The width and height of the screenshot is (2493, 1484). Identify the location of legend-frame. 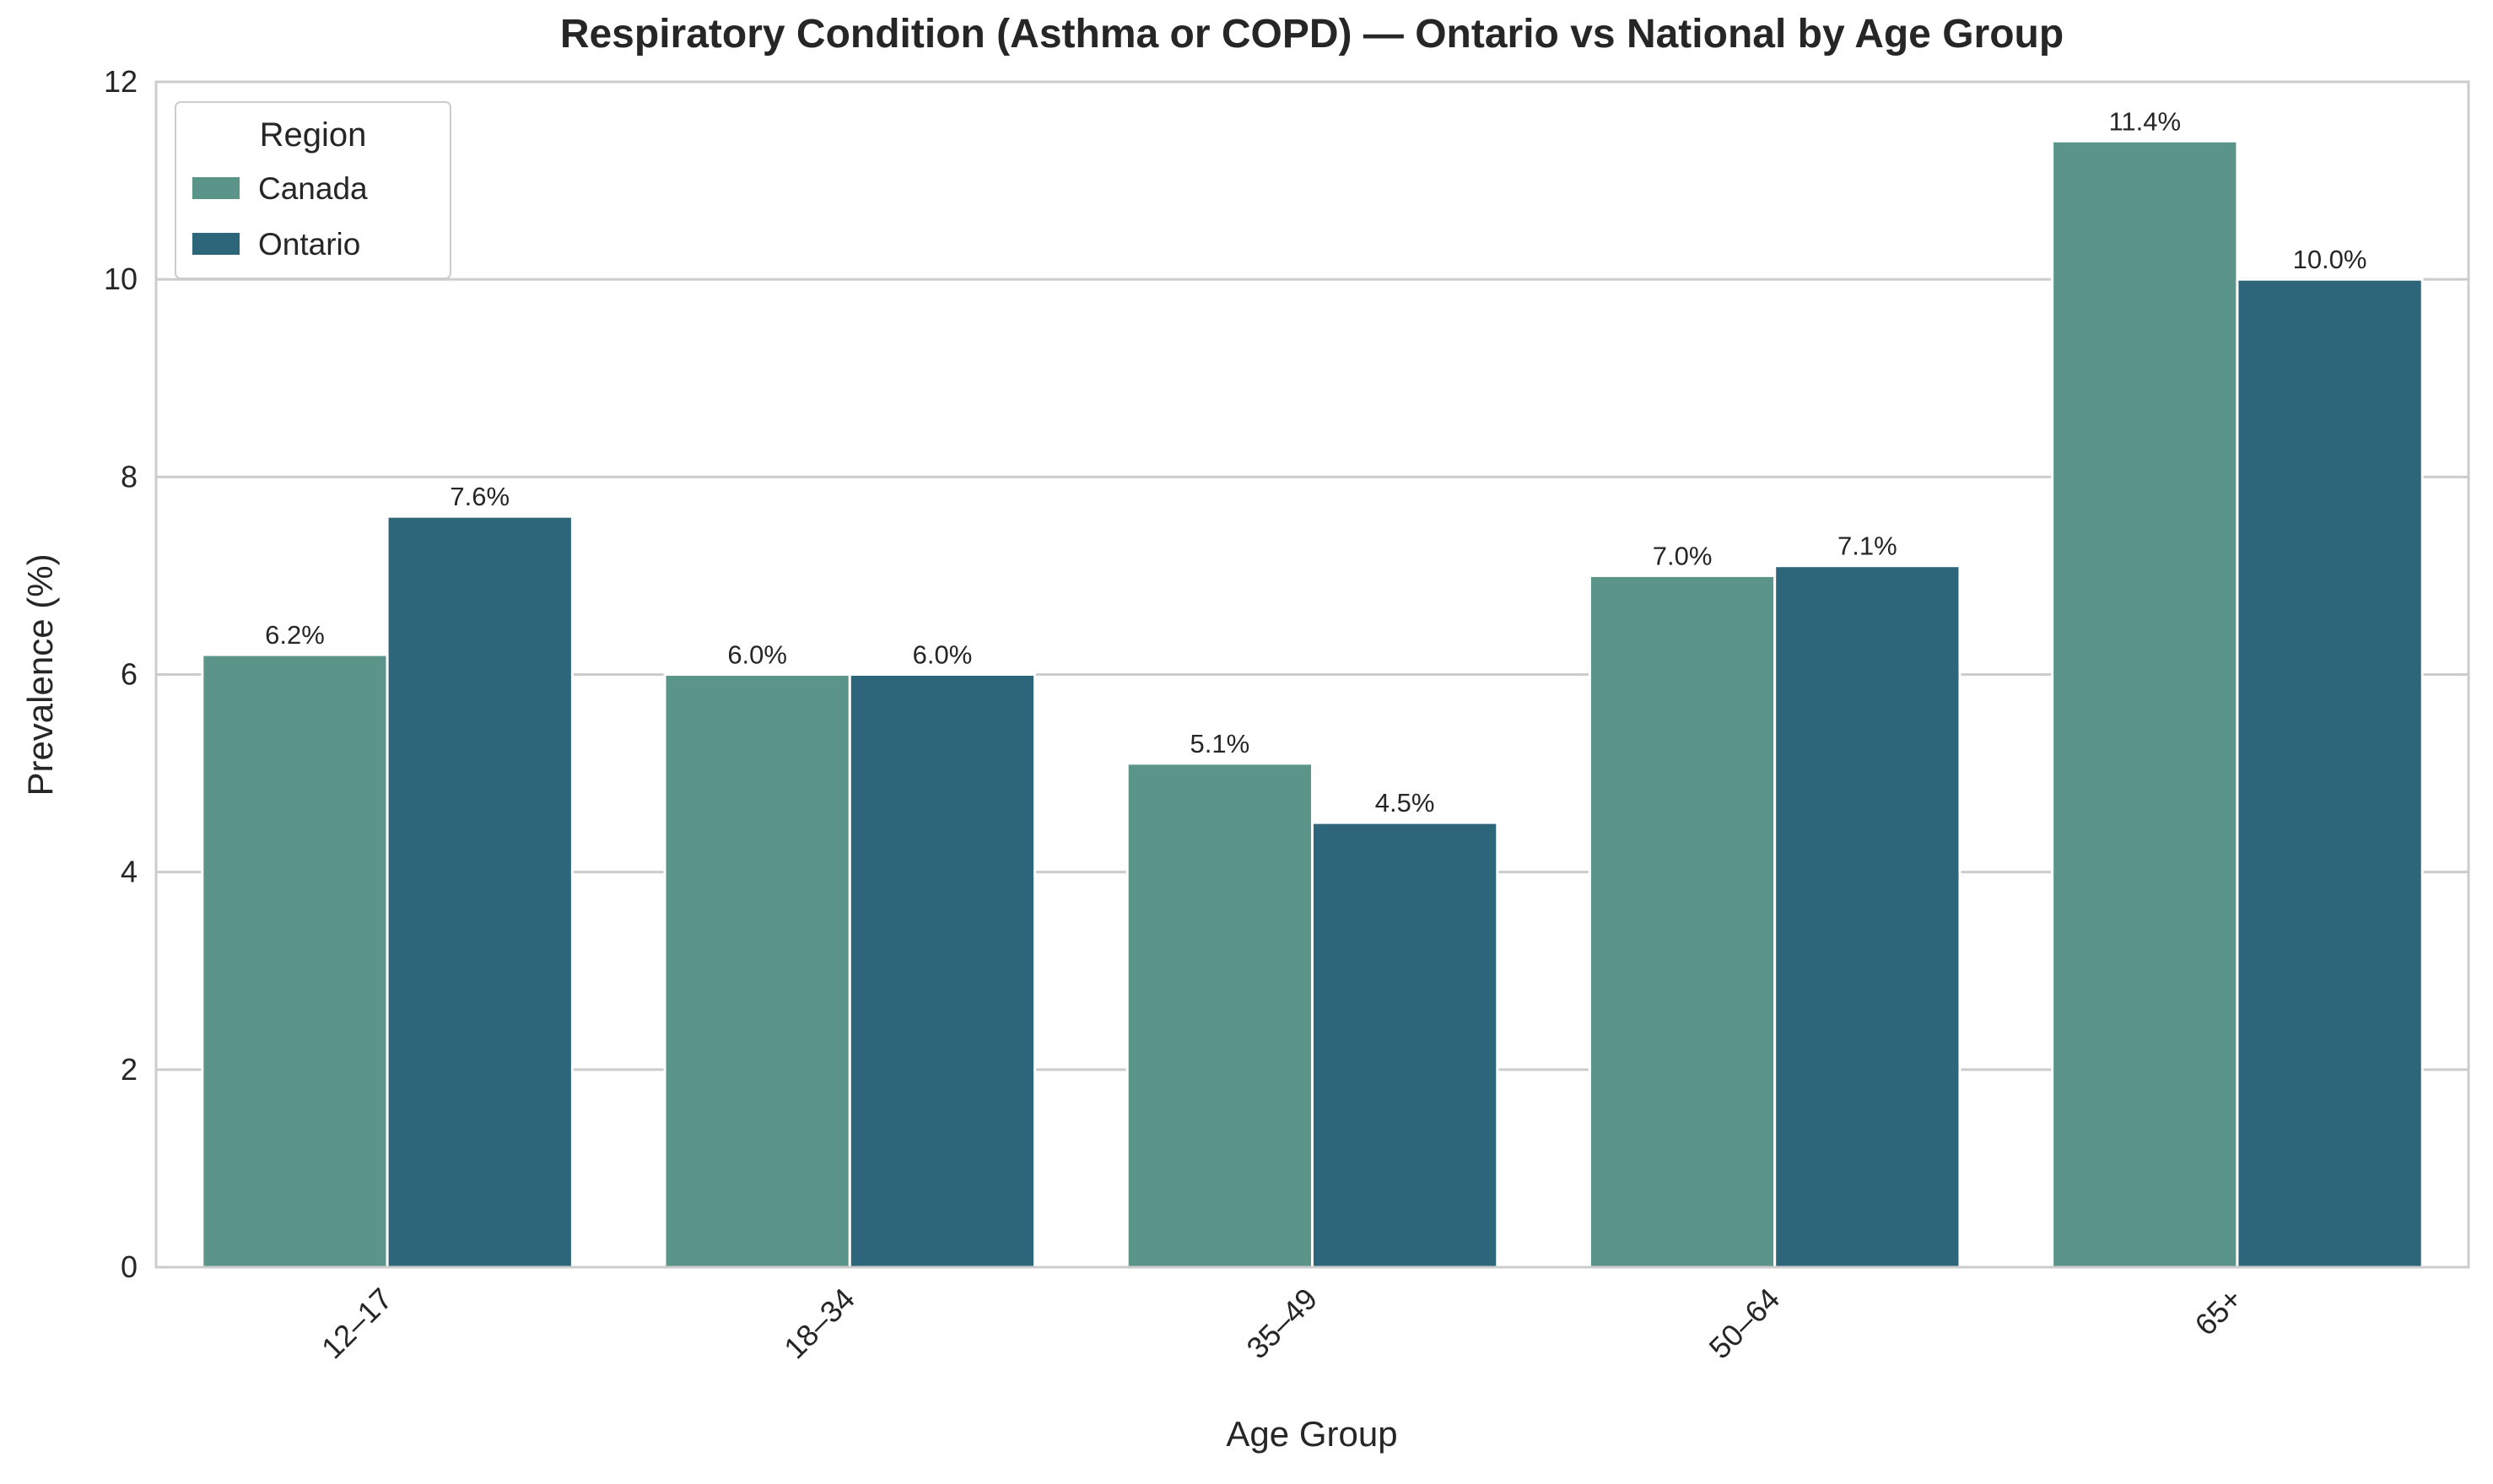
(313, 190).